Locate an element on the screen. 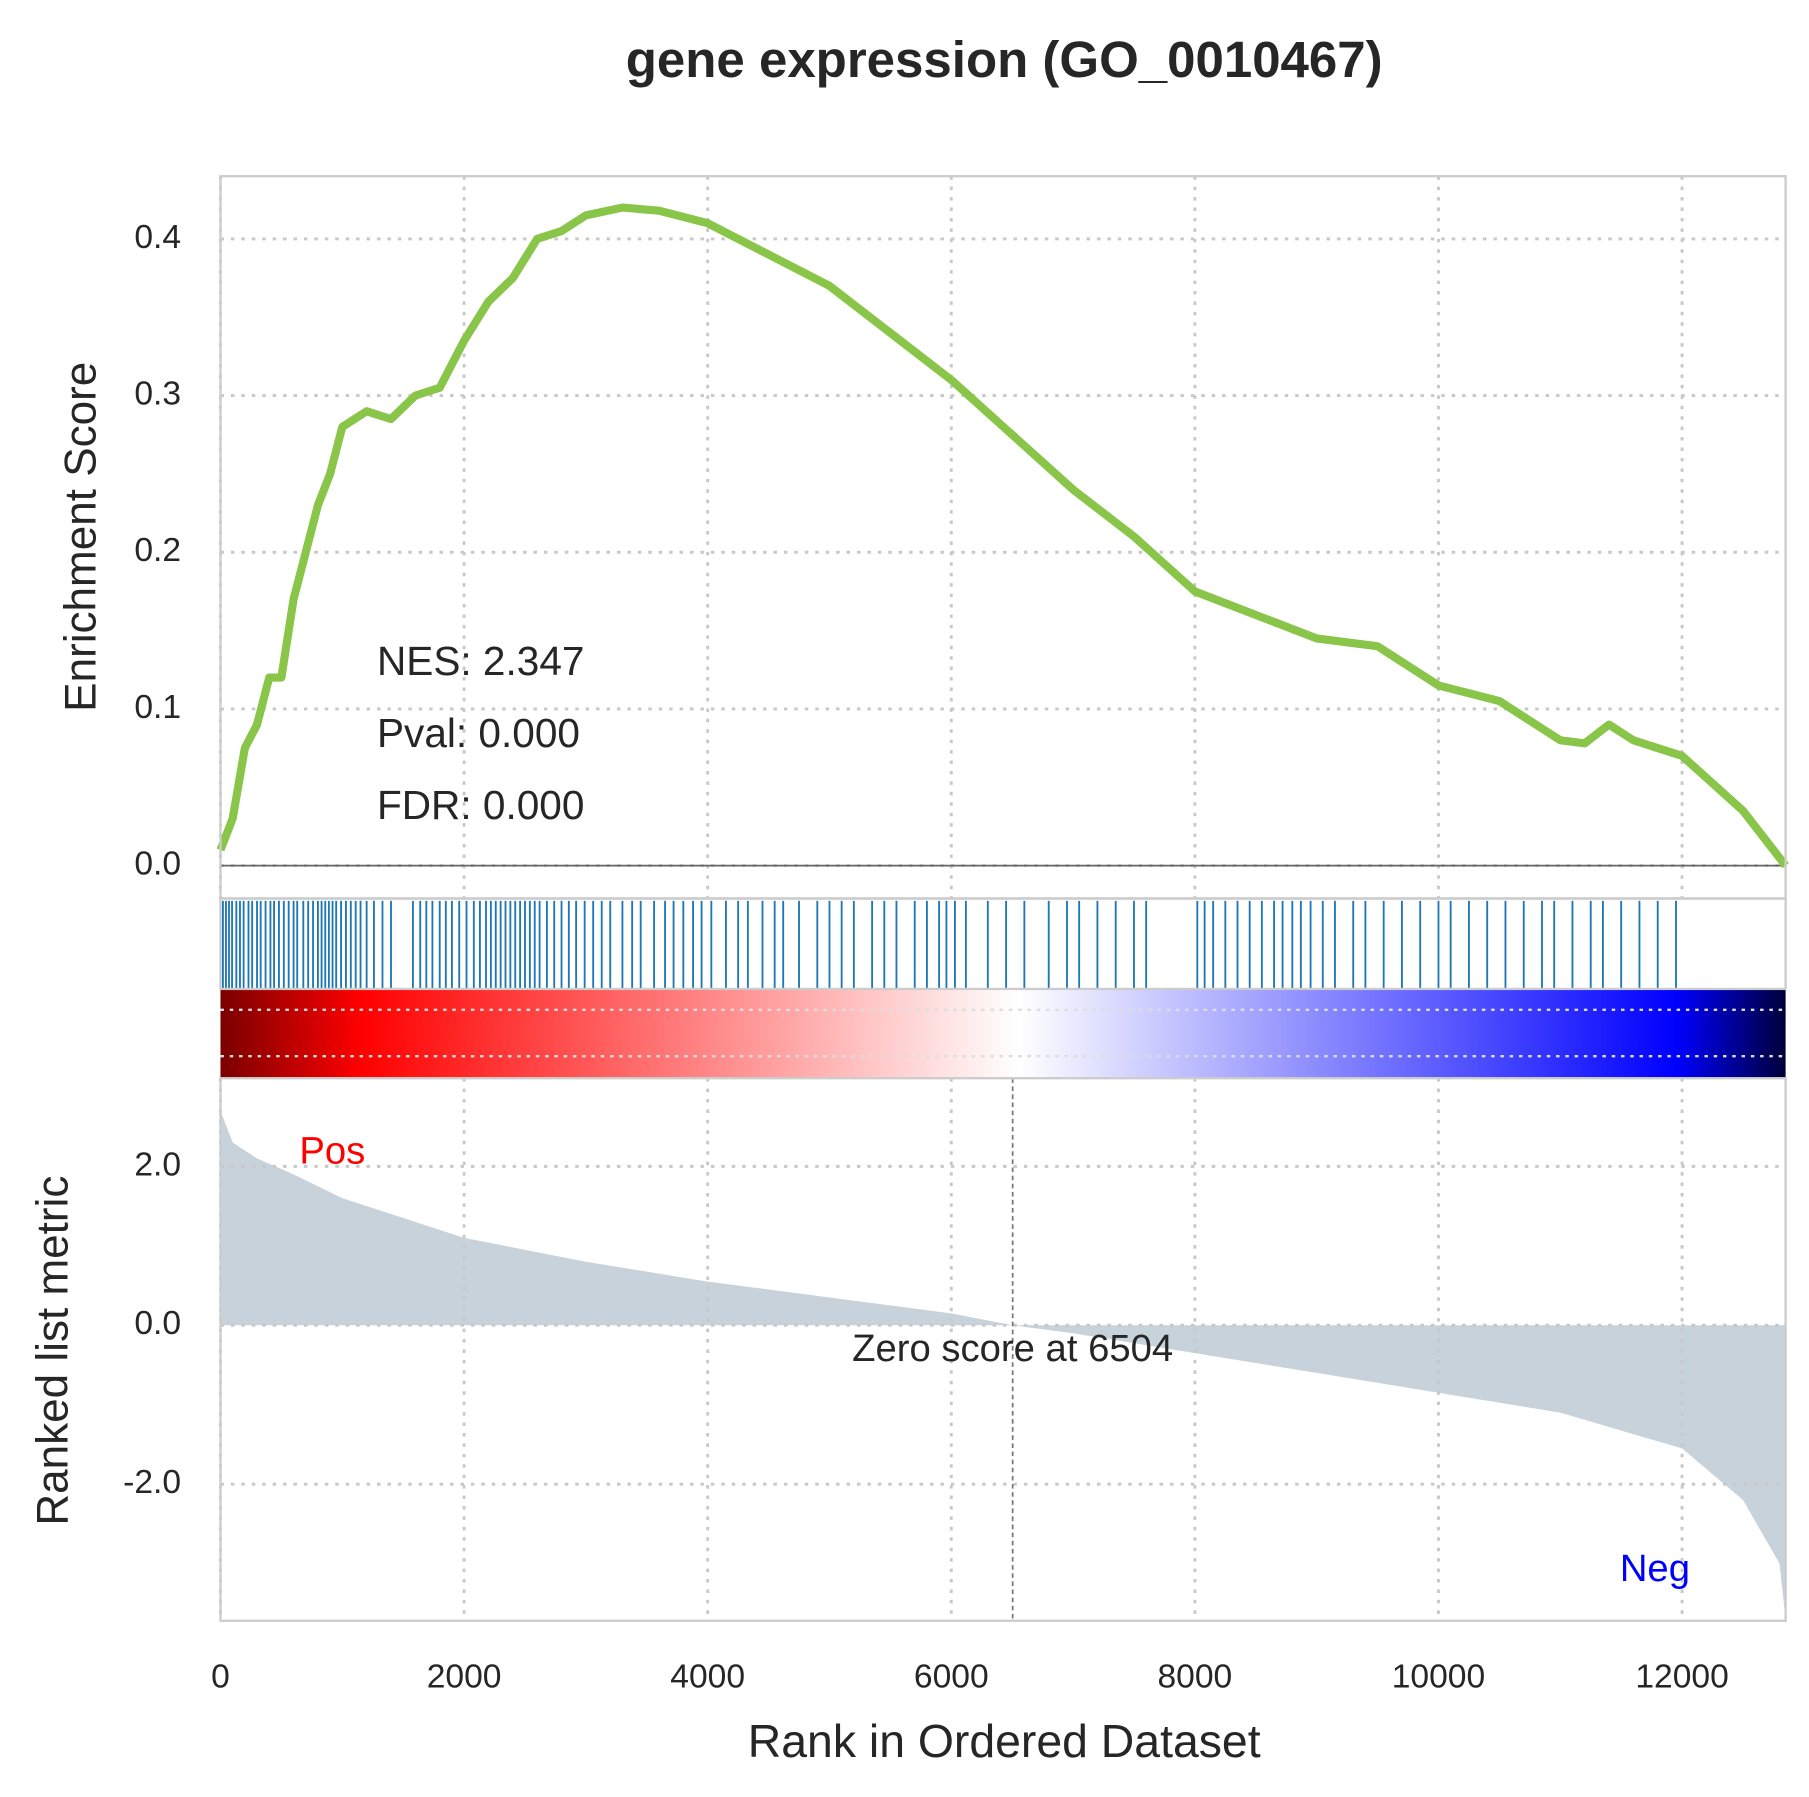  stat-annotation: Pval: 0.000 is located at coordinates (478, 733).